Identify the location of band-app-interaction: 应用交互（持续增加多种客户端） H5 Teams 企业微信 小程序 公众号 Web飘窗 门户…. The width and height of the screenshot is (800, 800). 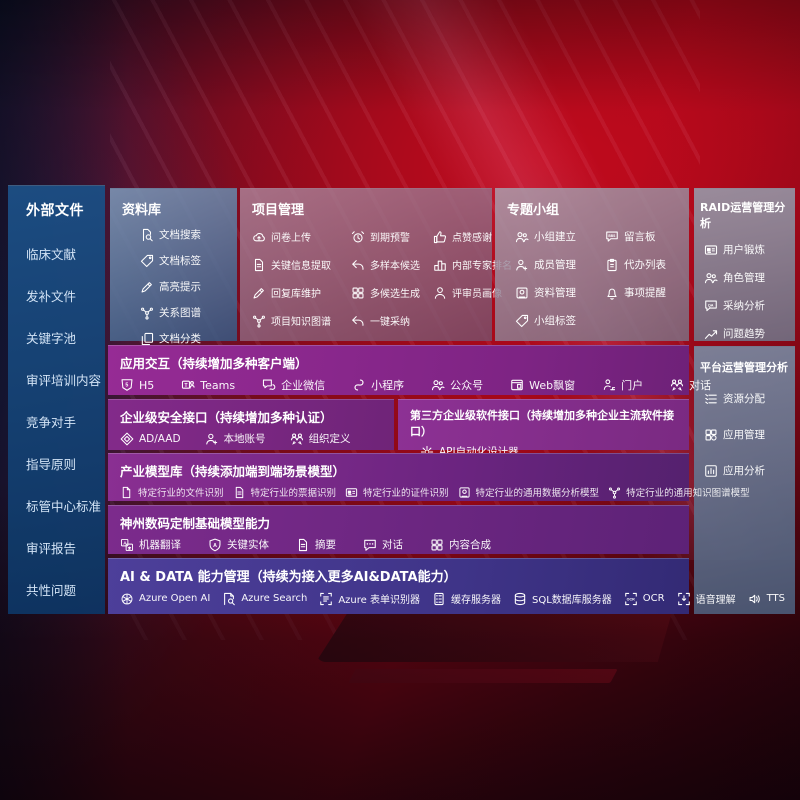
(409, 370).